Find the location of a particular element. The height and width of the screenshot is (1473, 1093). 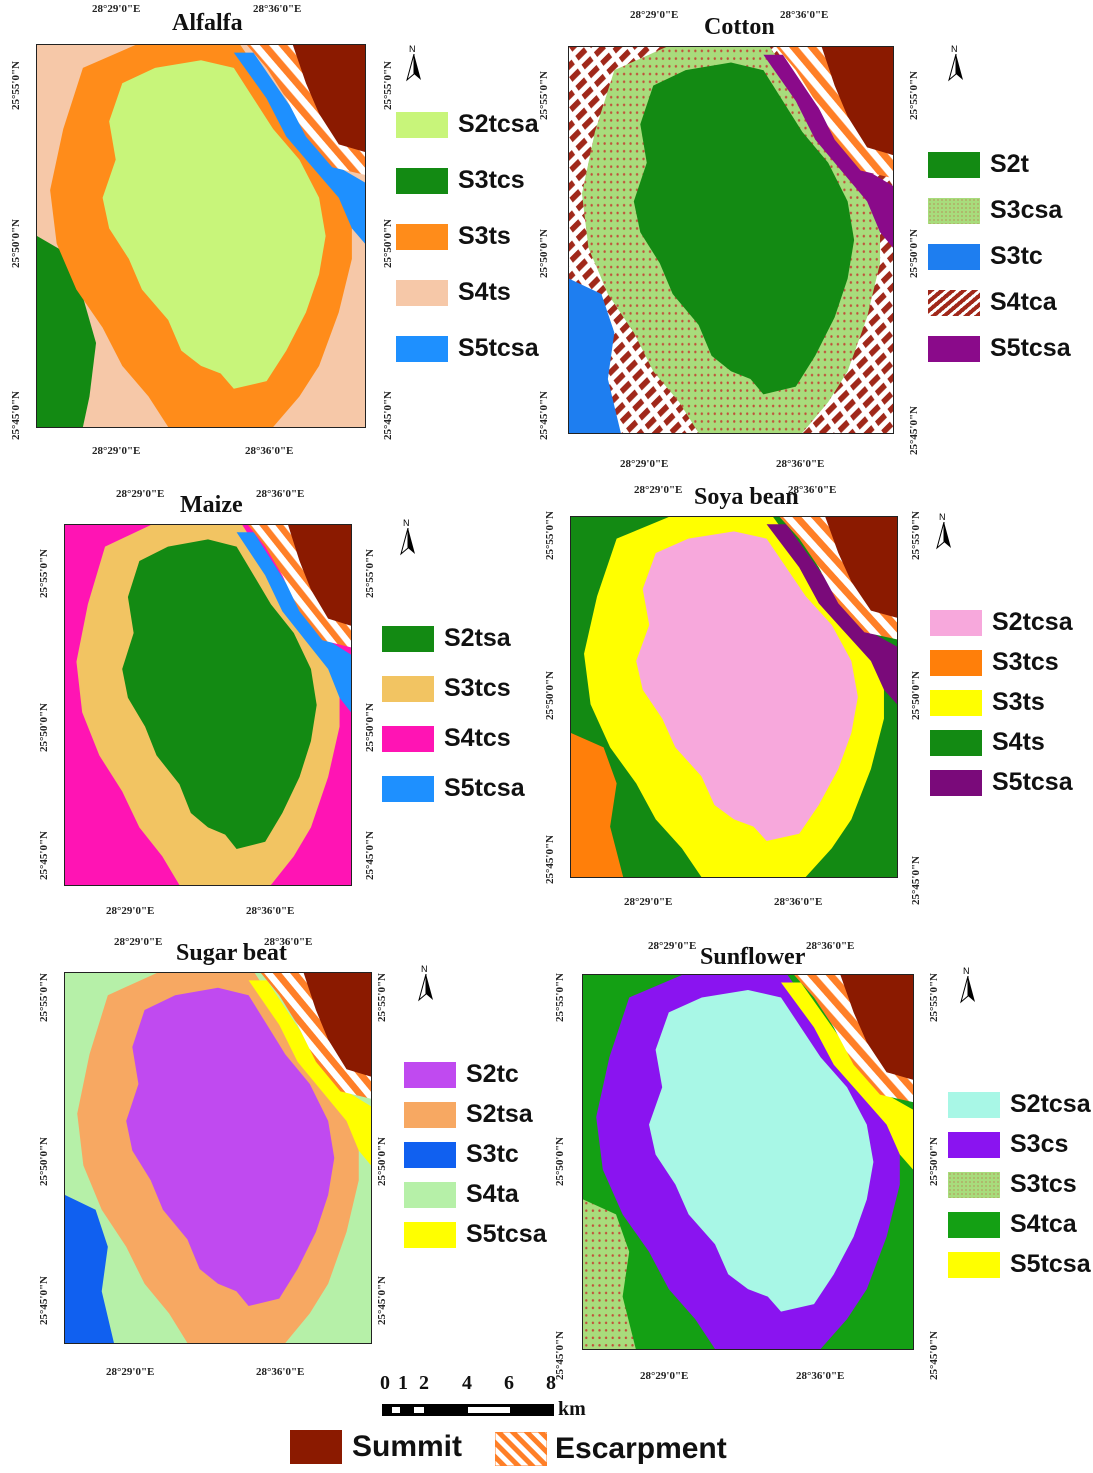

legend-label: S4tca is located at coordinates (1043, 1224).